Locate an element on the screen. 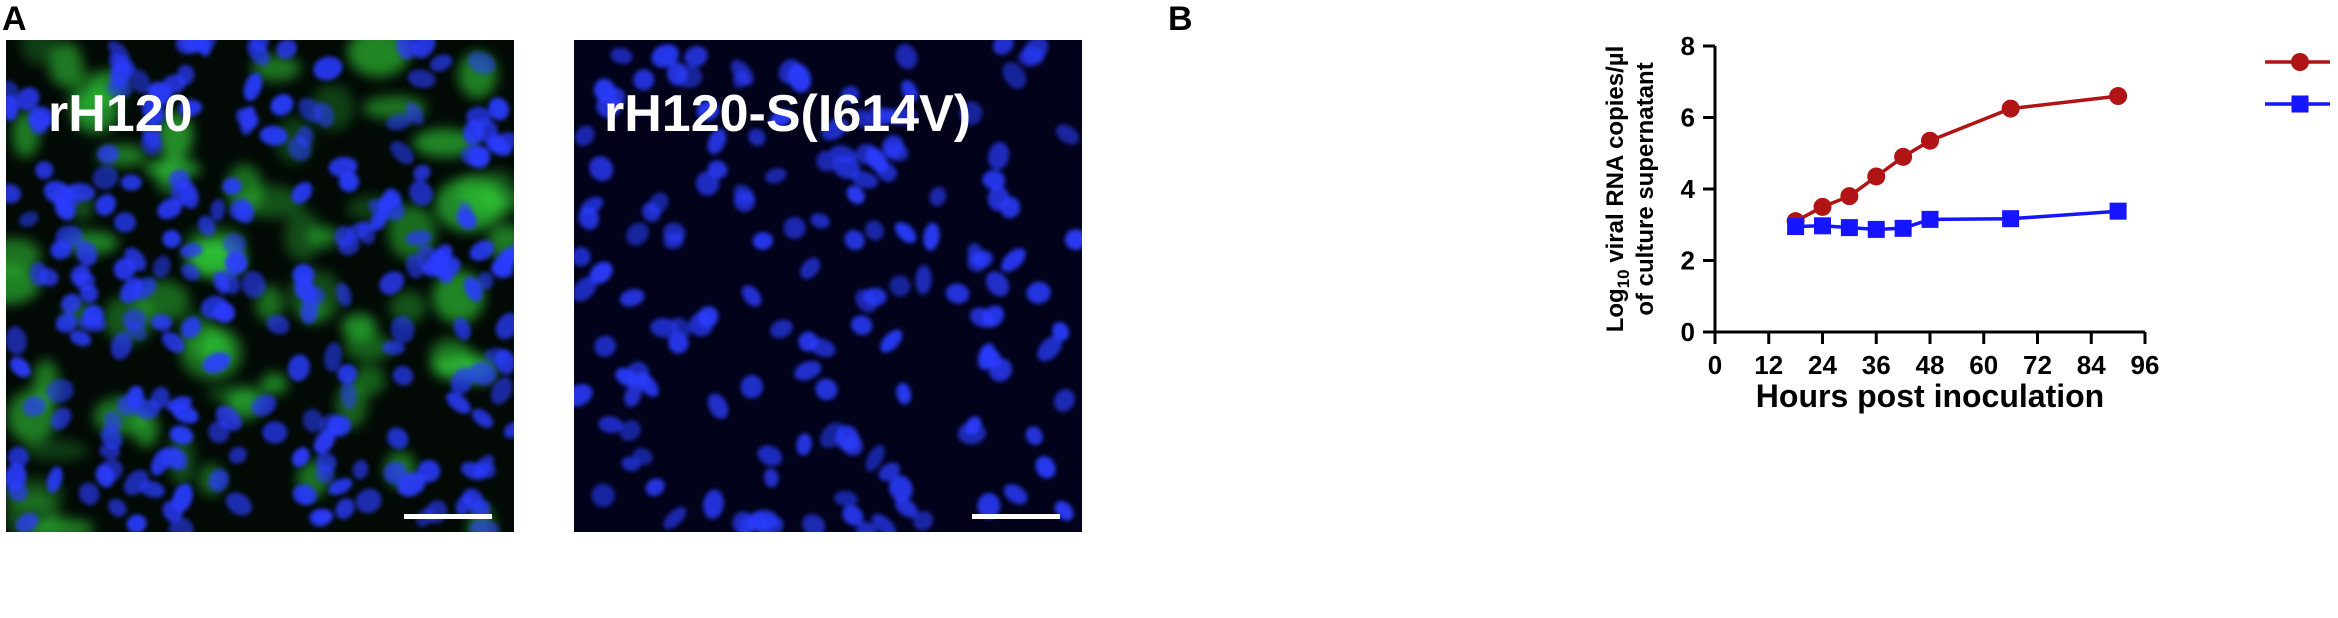 Image resolution: width=2338 pixels, height=618 pixels. y-tick-label: 8 is located at coordinates (1688, 46).